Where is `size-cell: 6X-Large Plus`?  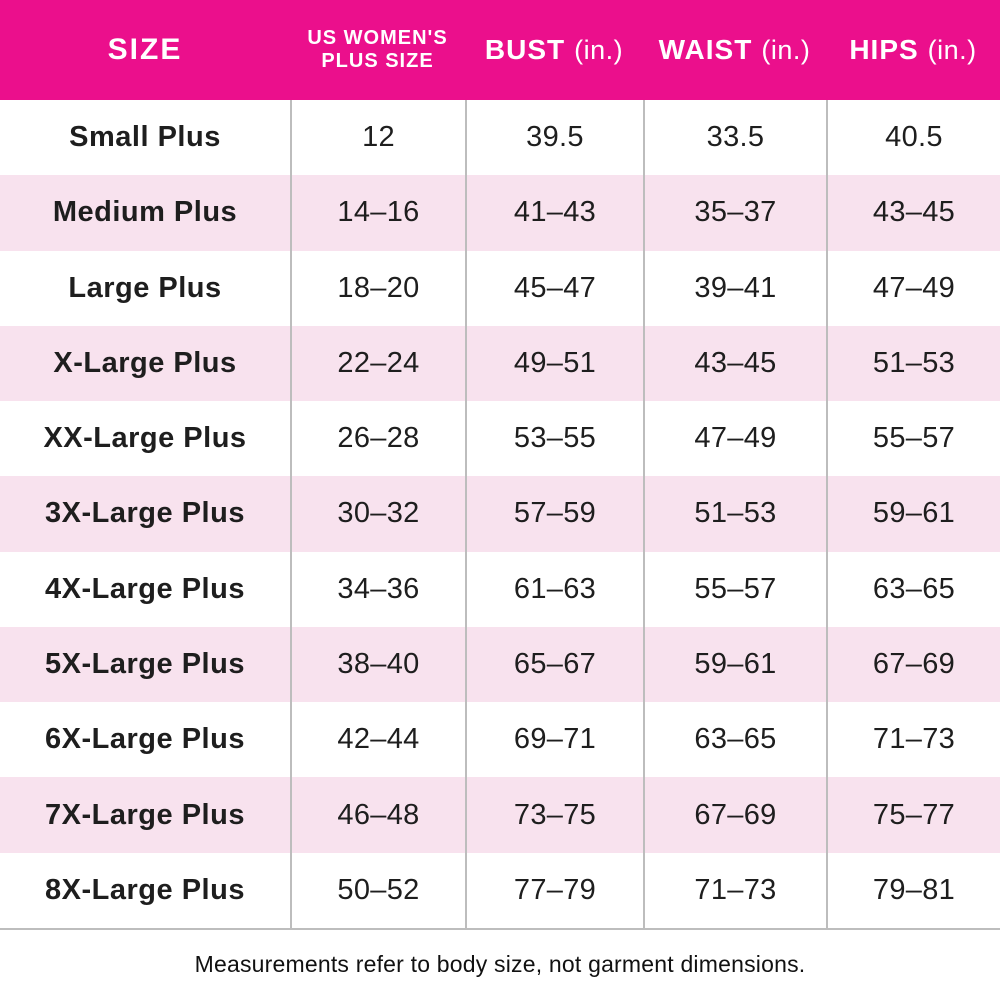 size-cell: 6X-Large Plus is located at coordinates (145, 739).